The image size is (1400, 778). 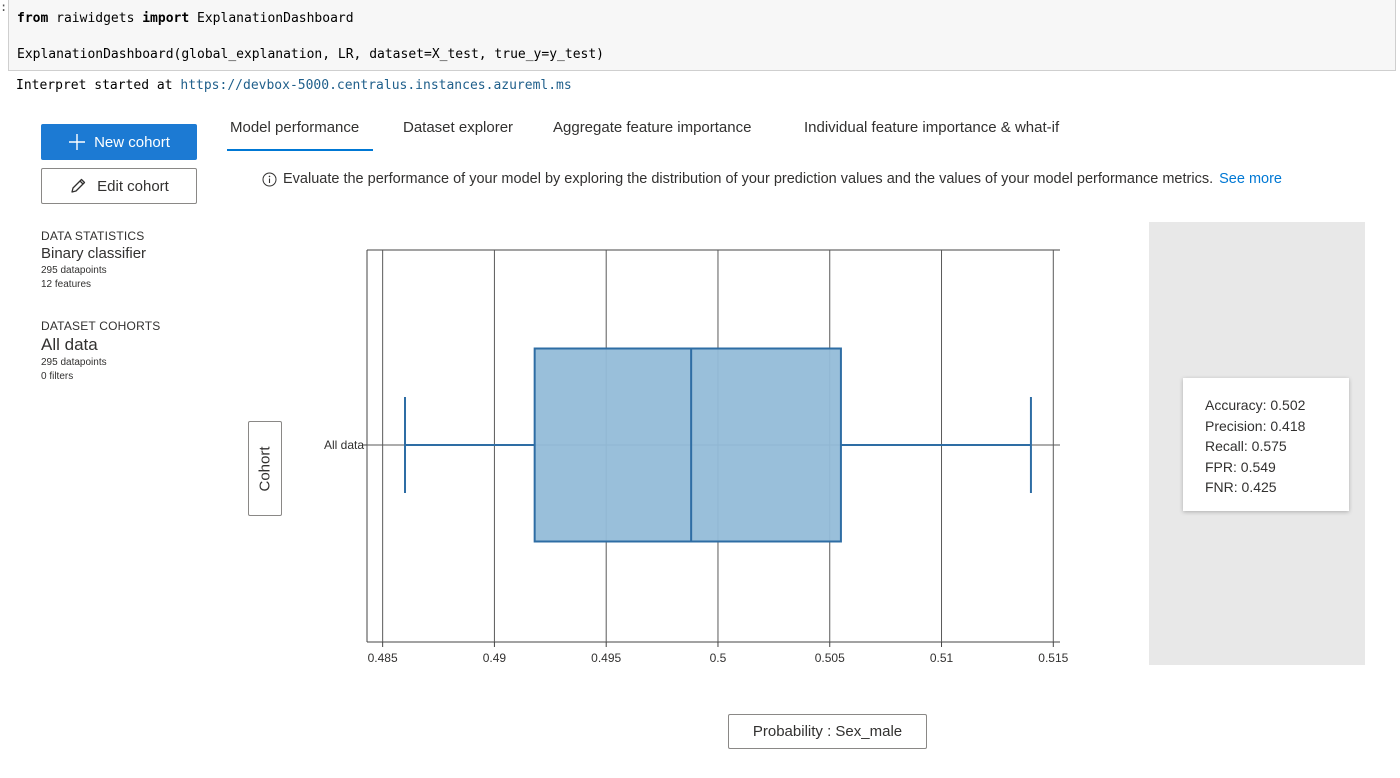 What do you see at coordinates (4, 7) in the screenshot?
I see `cell-prompt-edge: :` at bounding box center [4, 7].